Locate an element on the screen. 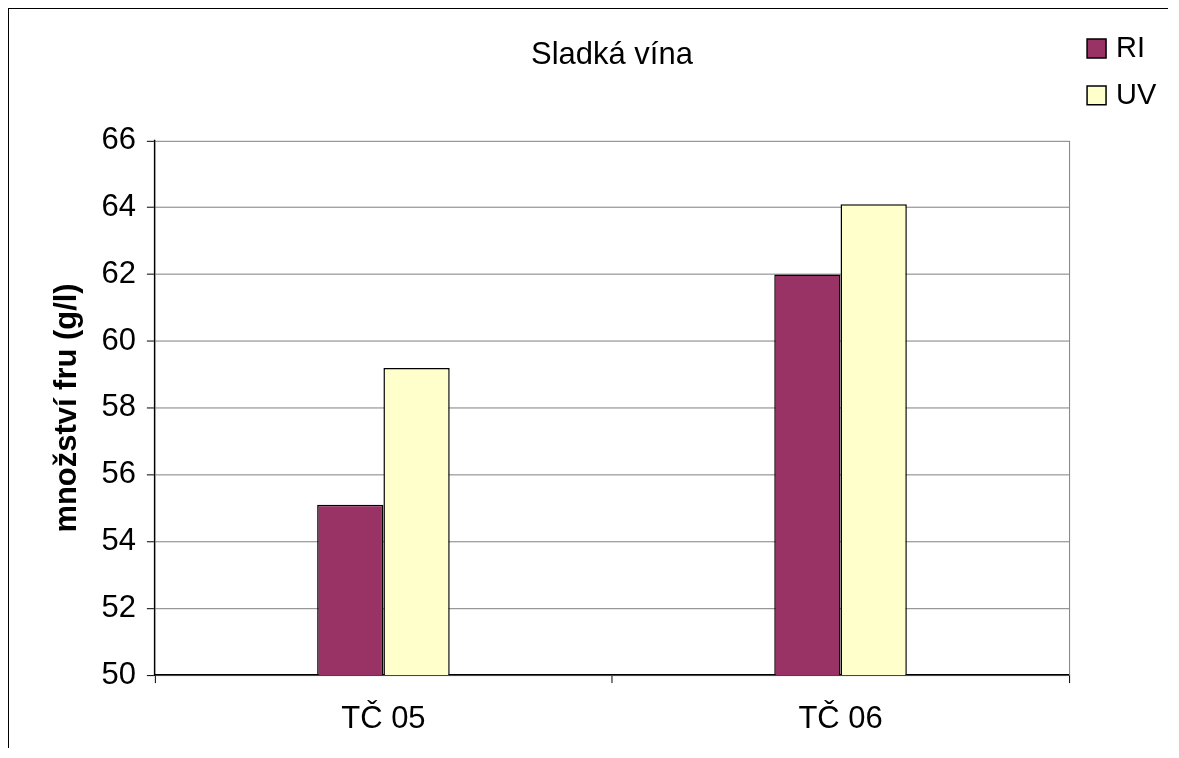 The image size is (1179, 758). y-tick-label: 62 is located at coordinates (118, 272).